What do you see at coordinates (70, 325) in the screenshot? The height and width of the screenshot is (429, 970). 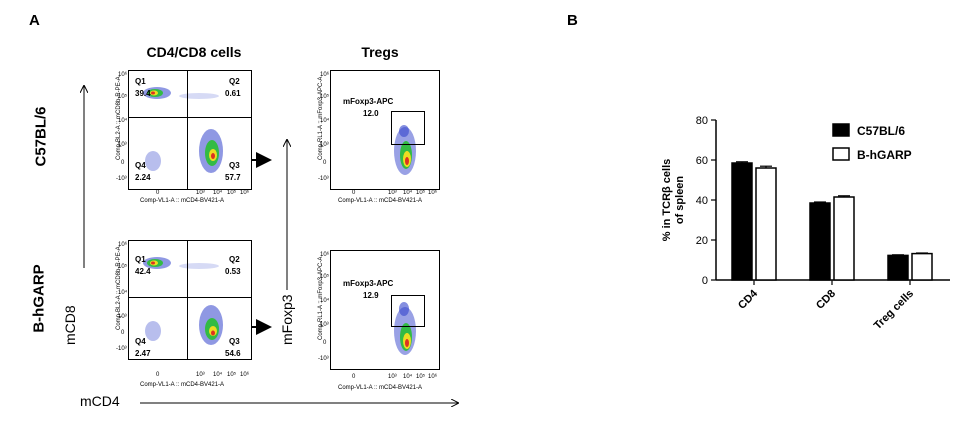 I see `y-axis-label-cd8: mCD8` at bounding box center [70, 325].